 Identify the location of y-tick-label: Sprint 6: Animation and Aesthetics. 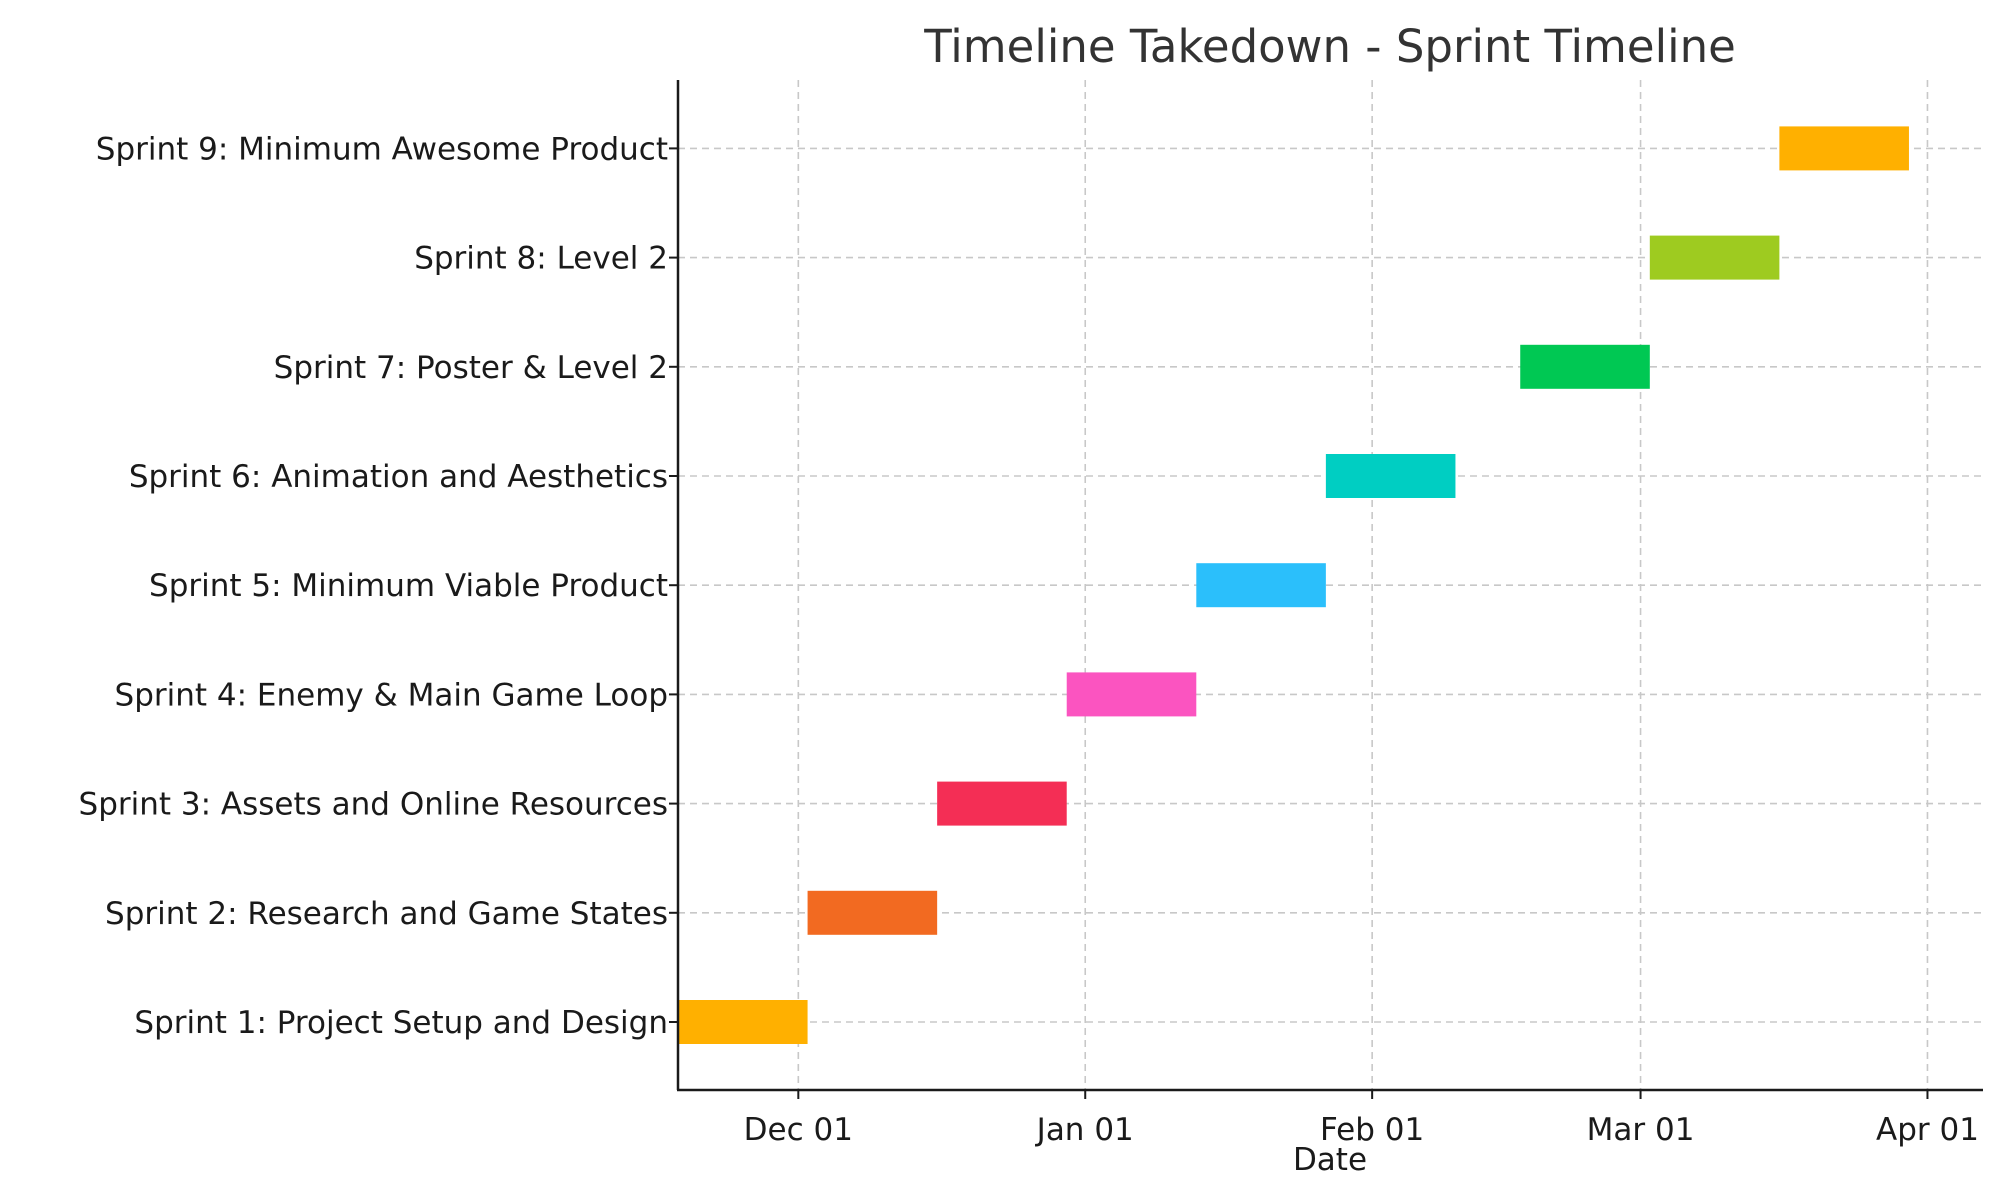
(398, 477).